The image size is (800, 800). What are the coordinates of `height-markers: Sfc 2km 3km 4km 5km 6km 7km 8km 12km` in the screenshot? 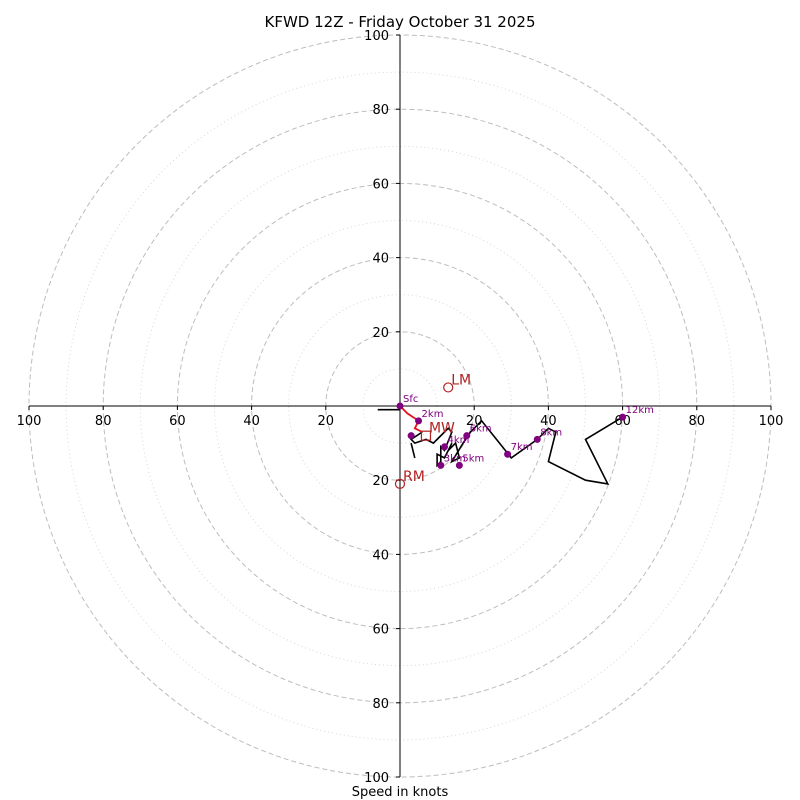 It's located at (525, 431).